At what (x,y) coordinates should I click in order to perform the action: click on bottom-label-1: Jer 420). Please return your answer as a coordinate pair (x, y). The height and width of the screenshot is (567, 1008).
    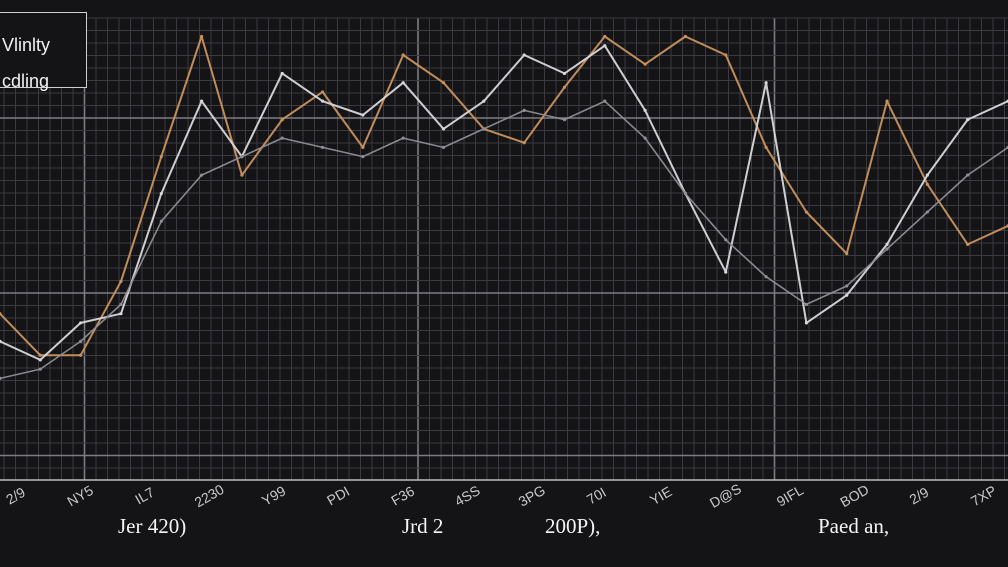
    Looking at the image, I should click on (152, 526).